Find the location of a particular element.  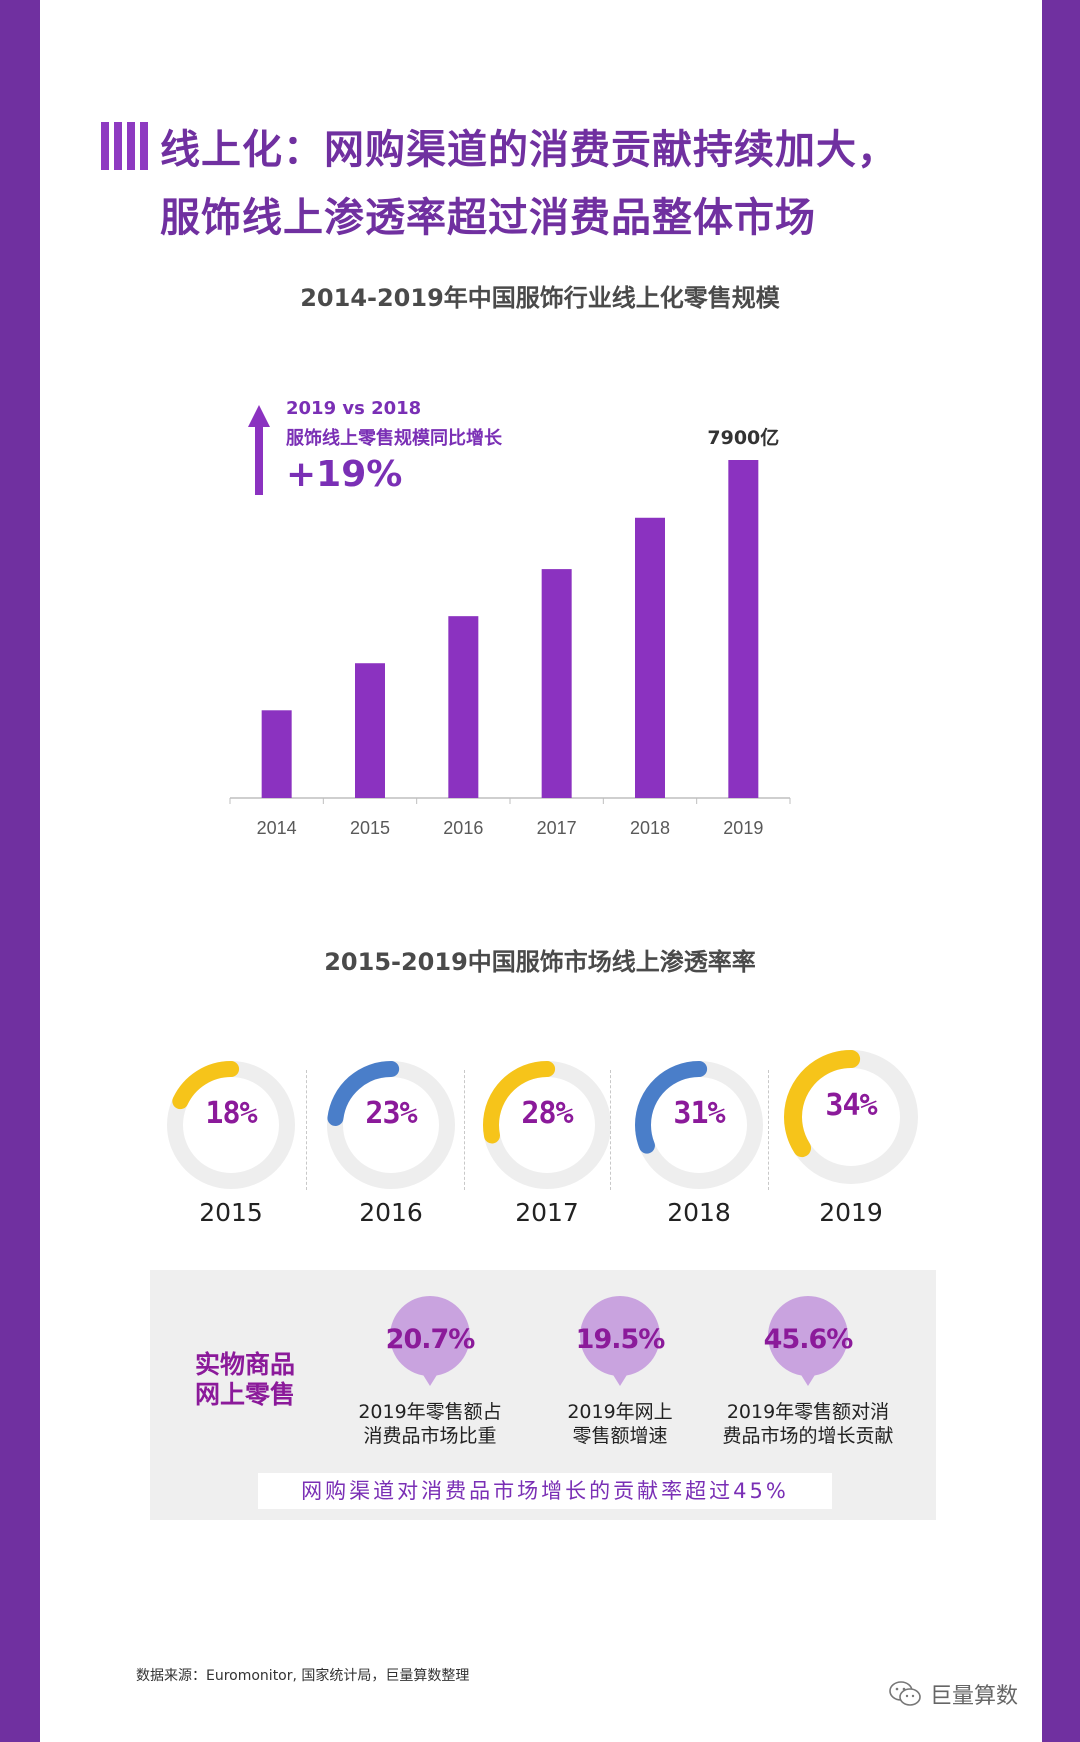

donut-arc-2017 is located at coordinates (547, 1125).